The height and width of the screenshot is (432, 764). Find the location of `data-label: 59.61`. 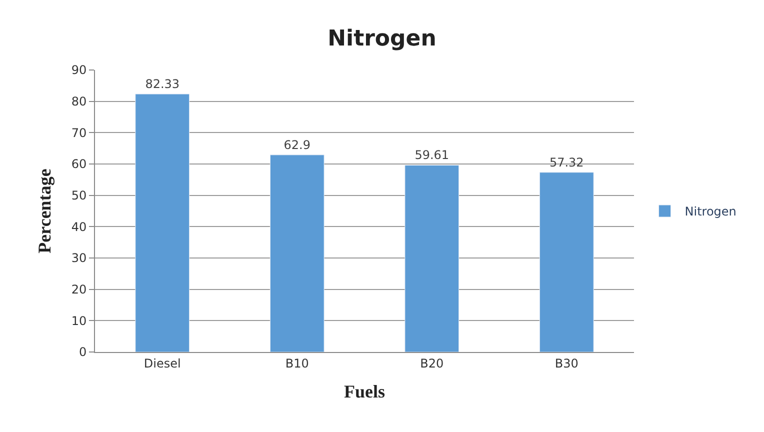

data-label: 59.61 is located at coordinates (432, 155).